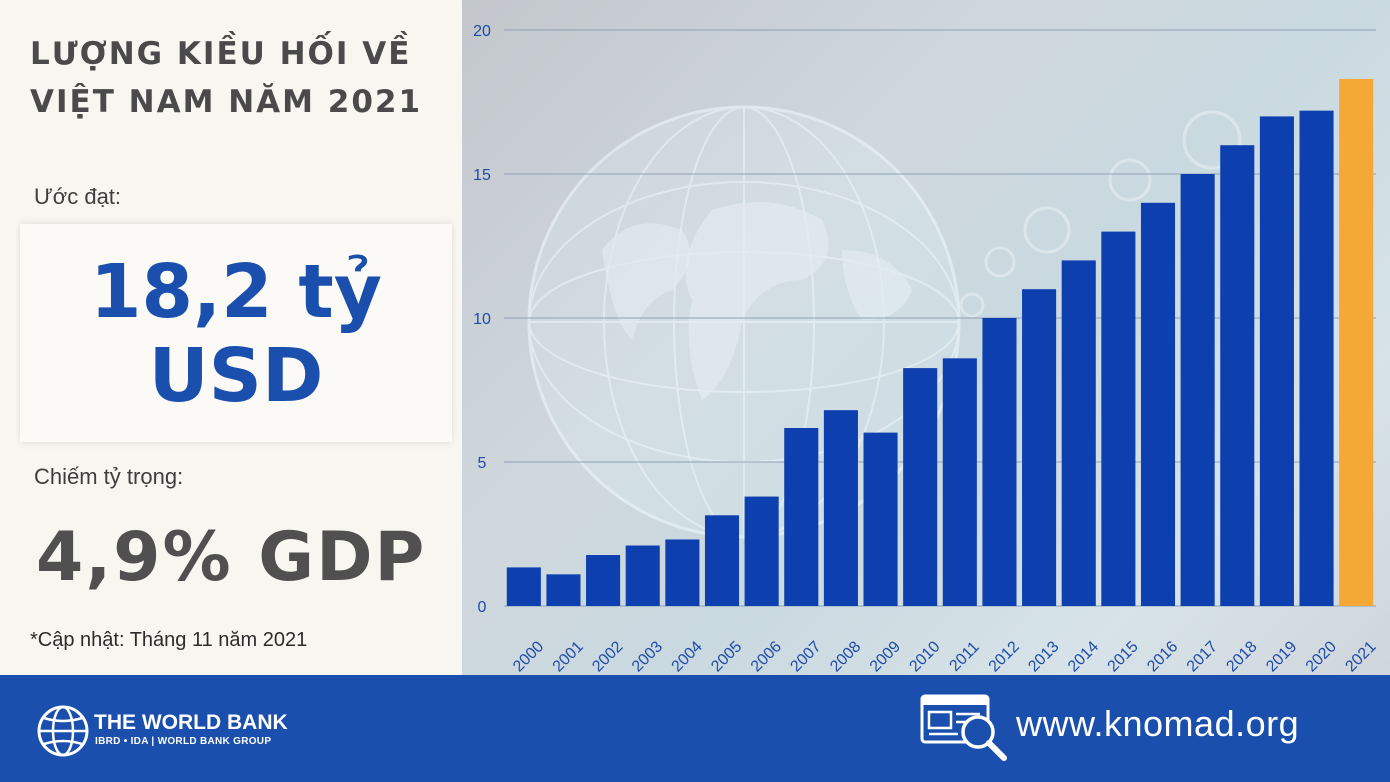 The image size is (1390, 782). Describe the element at coordinates (482, 607) in the screenshot. I see `y-tick-label: 0` at that location.